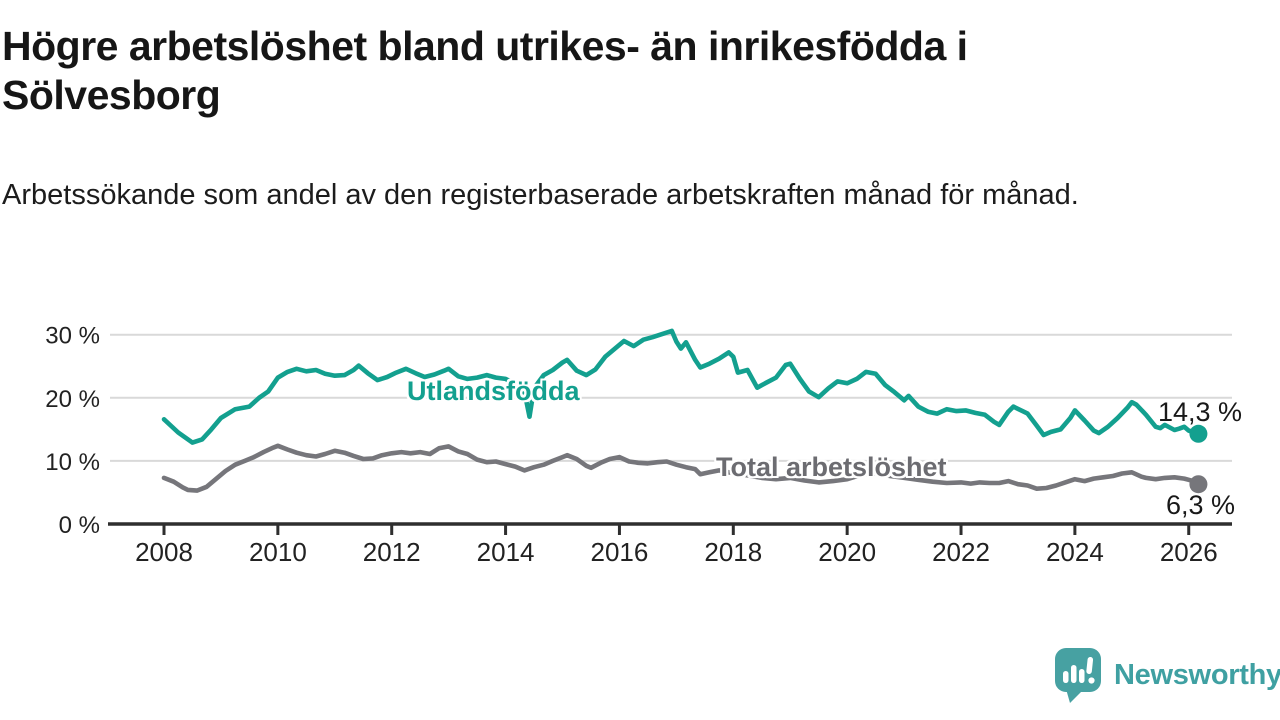 This screenshot has width=1280, height=720. Describe the element at coordinates (847, 552) in the screenshot. I see `x-tick-label: 2020` at that location.